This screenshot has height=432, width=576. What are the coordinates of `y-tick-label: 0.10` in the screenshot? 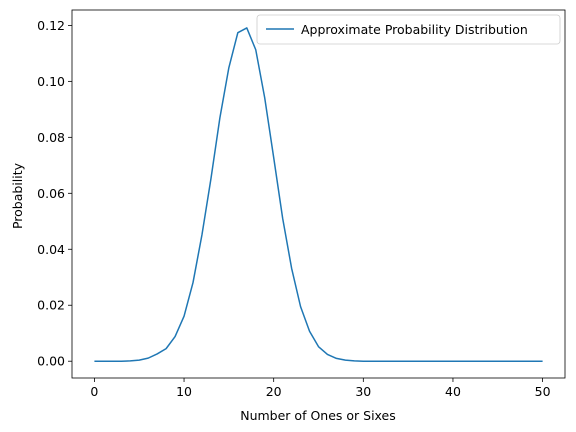 It's located at (51, 81).